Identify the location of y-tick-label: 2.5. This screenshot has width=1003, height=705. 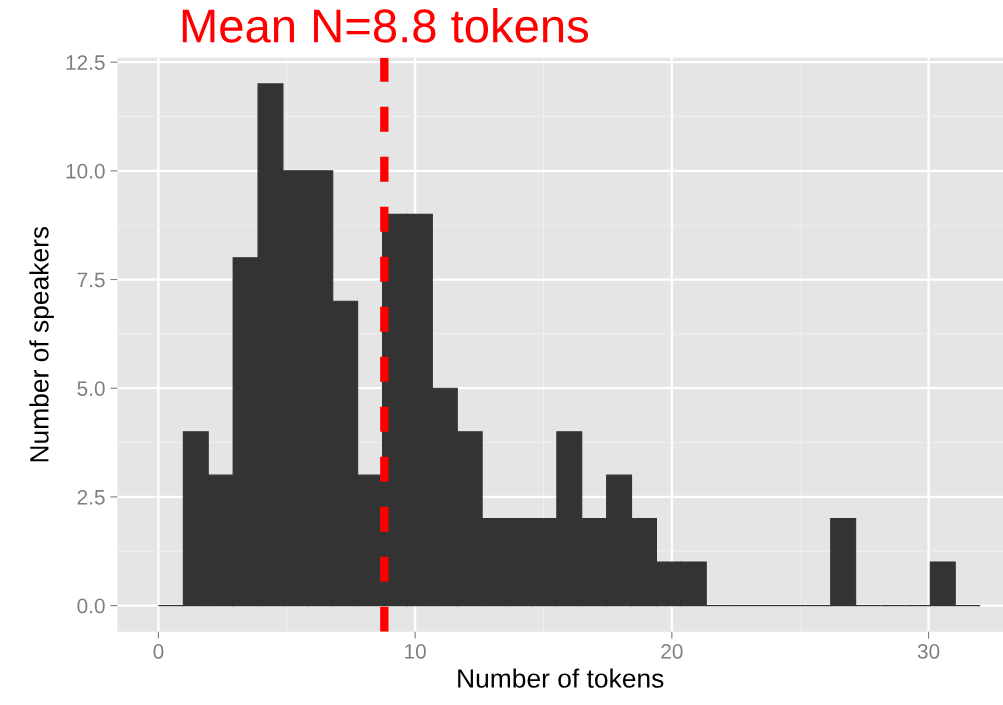
(91, 497).